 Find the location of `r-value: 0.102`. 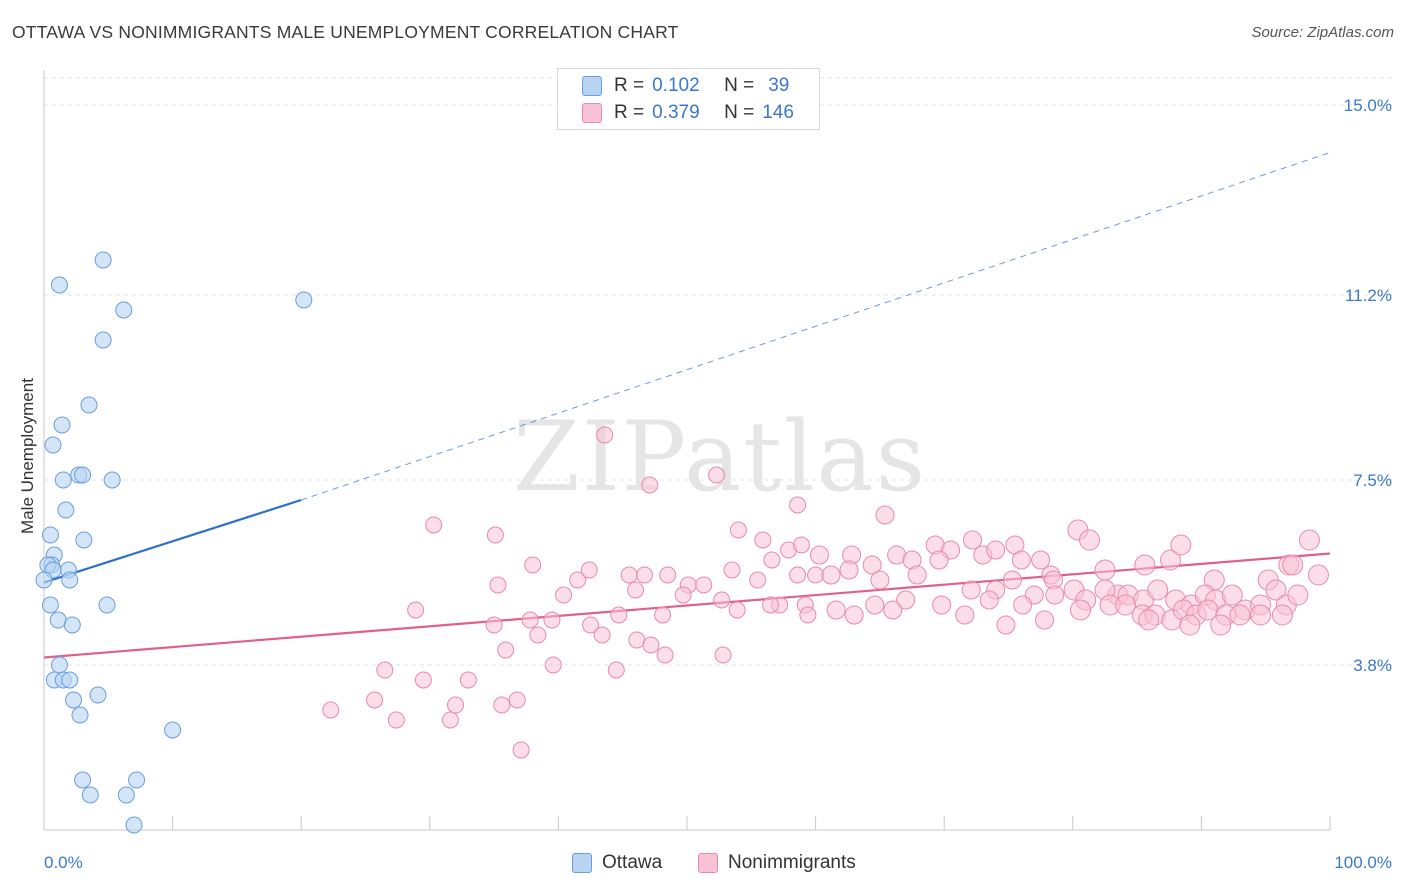

r-value: 0.102 is located at coordinates (676, 85).